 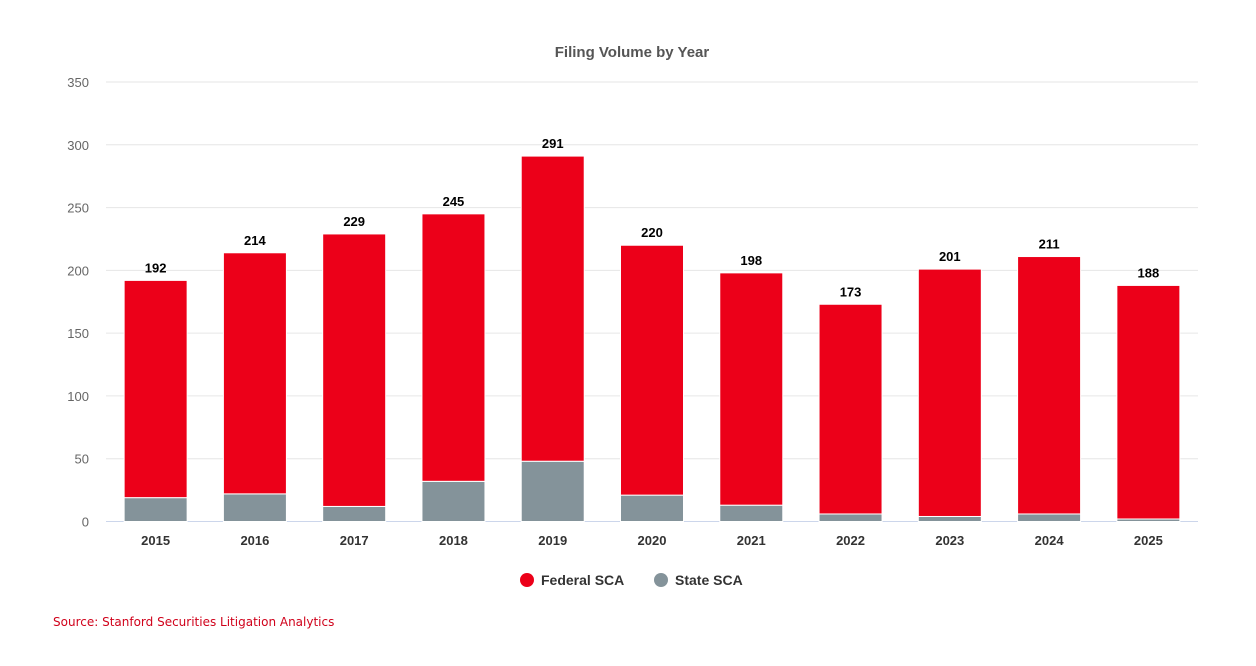 What do you see at coordinates (709, 580) in the screenshot?
I see `legend-label: State SCA` at bounding box center [709, 580].